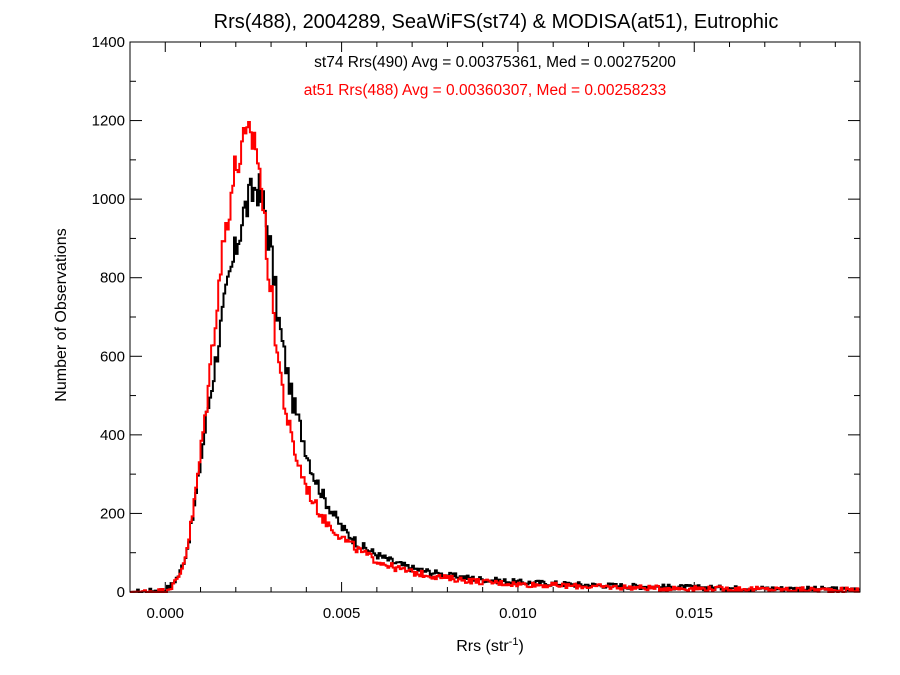  Describe the element at coordinates (108, 199) in the screenshot. I see `y-tick-label: 1000` at that location.